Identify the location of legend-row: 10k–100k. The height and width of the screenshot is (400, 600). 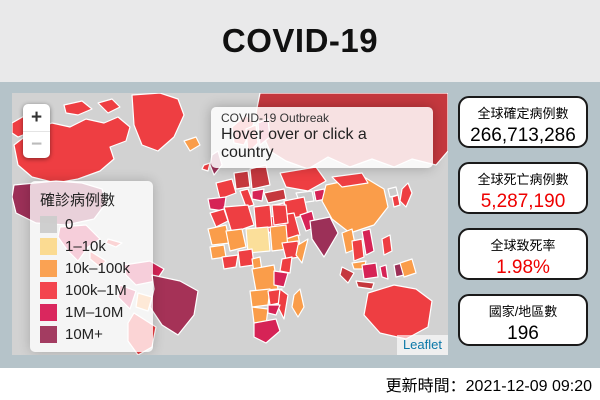
(91, 268).